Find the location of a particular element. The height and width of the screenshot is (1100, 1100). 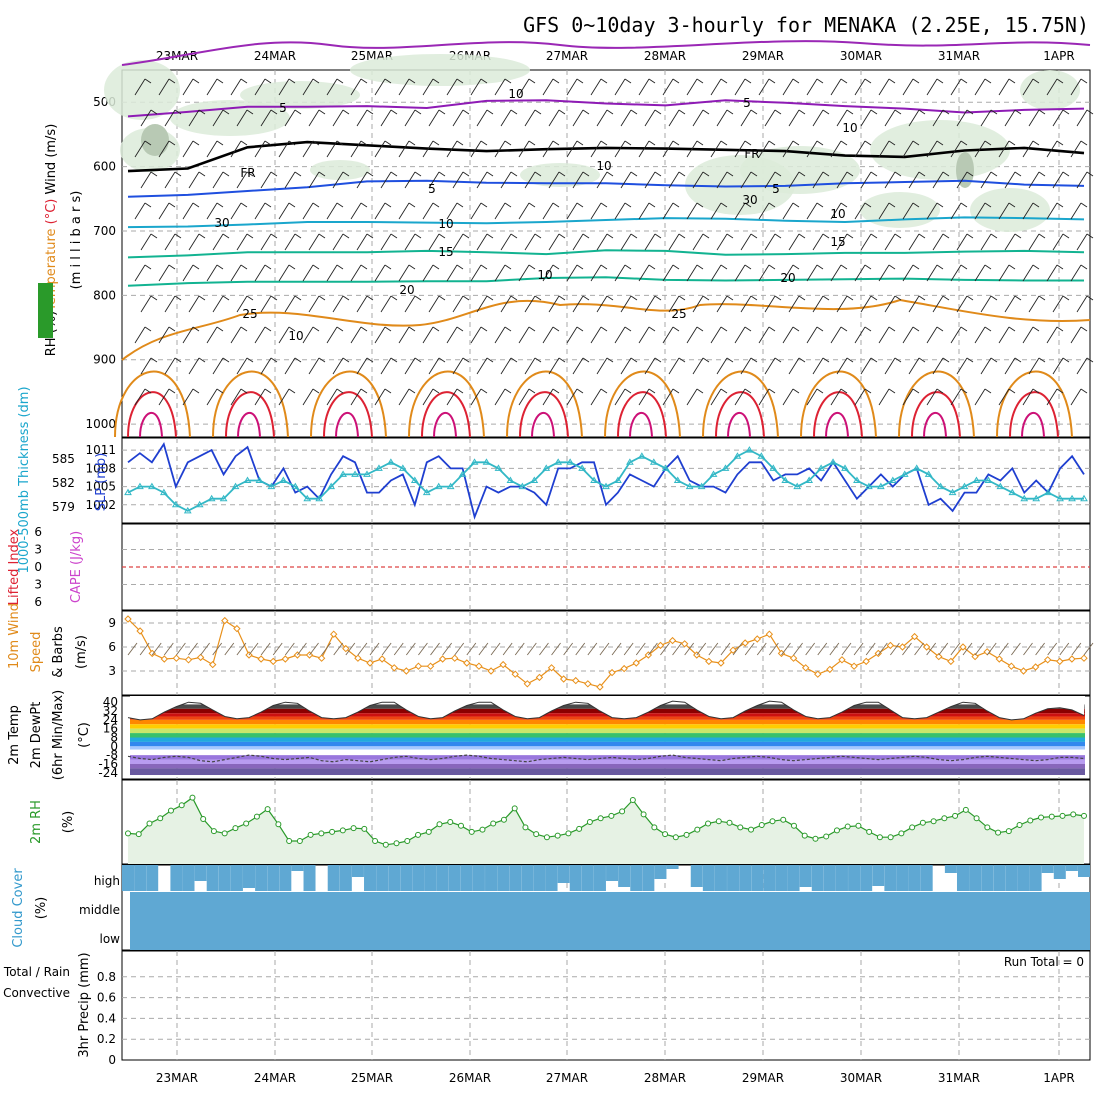

pressure-tick-label: 700 is located at coordinates (104, 231).